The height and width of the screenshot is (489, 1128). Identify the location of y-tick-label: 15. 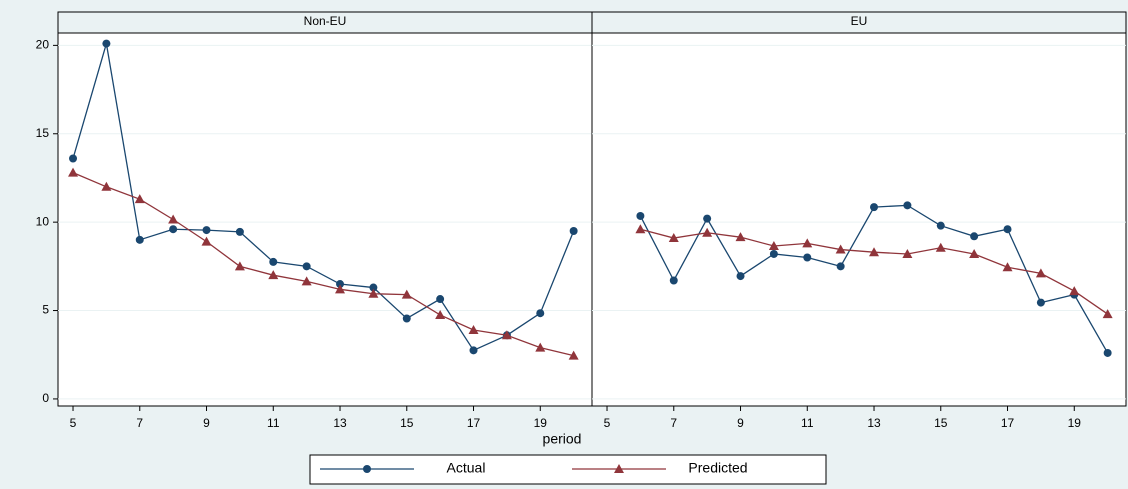
(43, 133).